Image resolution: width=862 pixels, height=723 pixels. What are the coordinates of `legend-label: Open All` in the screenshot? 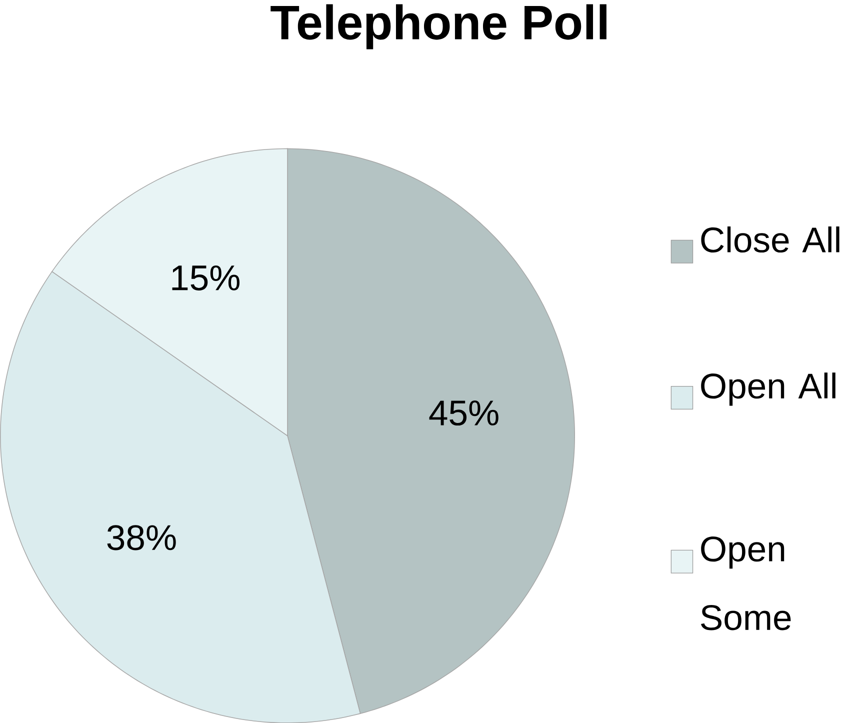 It's located at (768, 389).